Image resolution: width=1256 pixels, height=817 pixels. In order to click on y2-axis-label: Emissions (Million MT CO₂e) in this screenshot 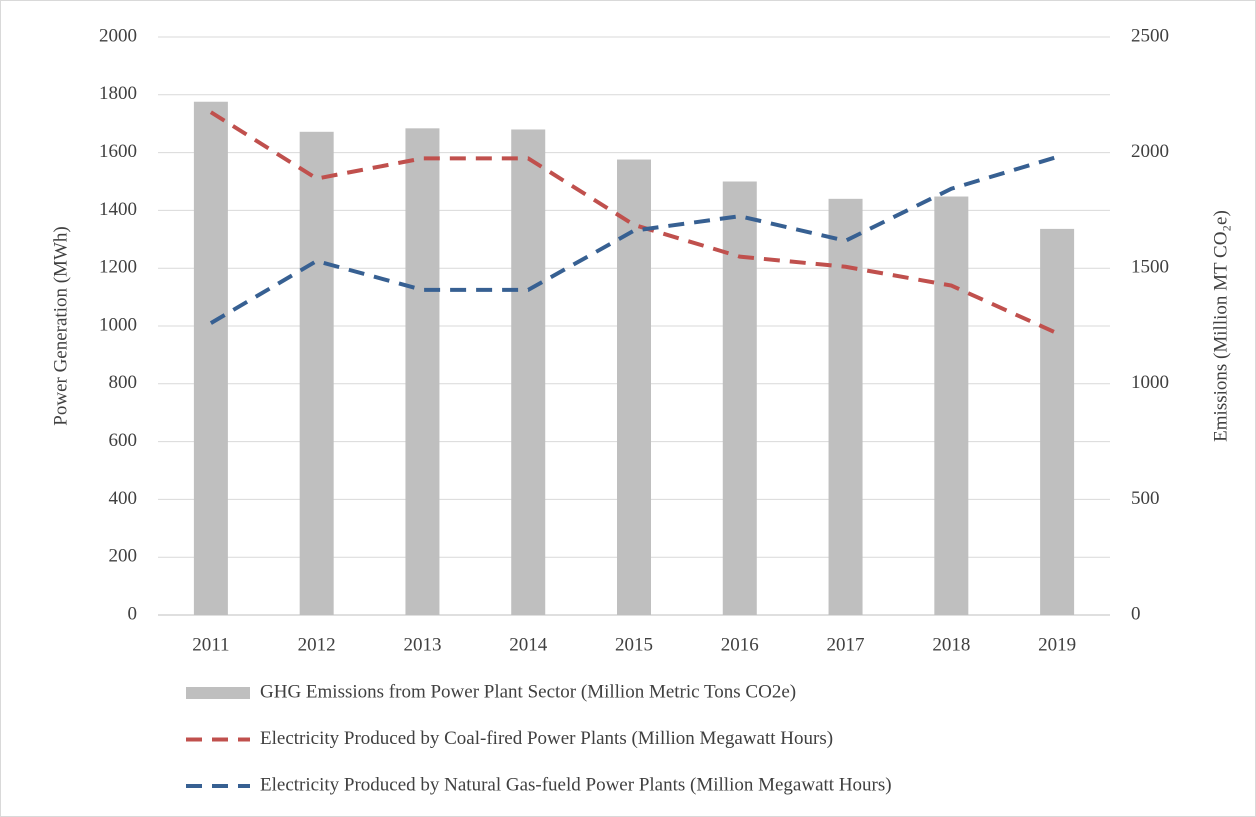, I will do `click(1220, 326)`.